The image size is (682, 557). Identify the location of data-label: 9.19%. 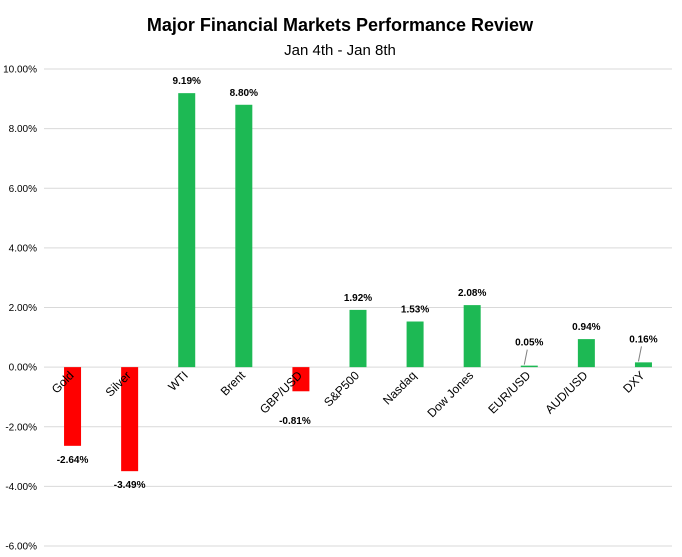
(187, 81).